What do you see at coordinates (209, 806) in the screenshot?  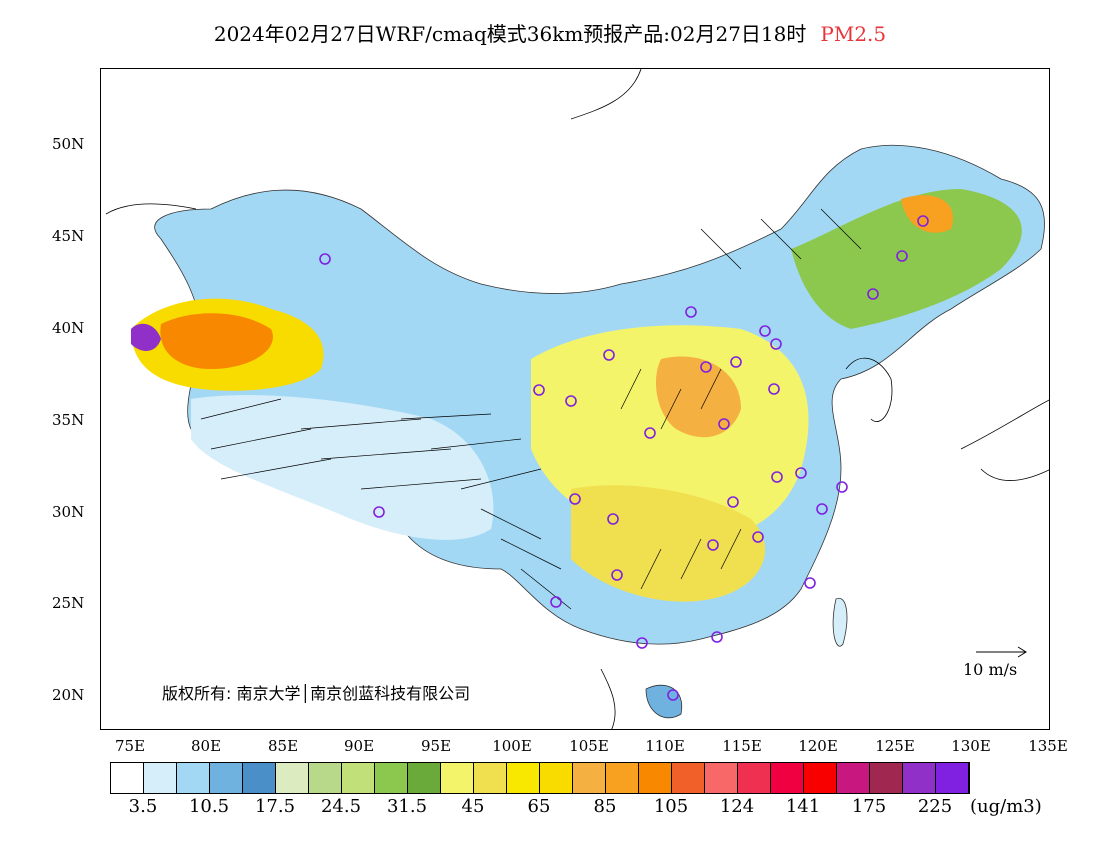 I see `colorbar-label: 10.5` at bounding box center [209, 806].